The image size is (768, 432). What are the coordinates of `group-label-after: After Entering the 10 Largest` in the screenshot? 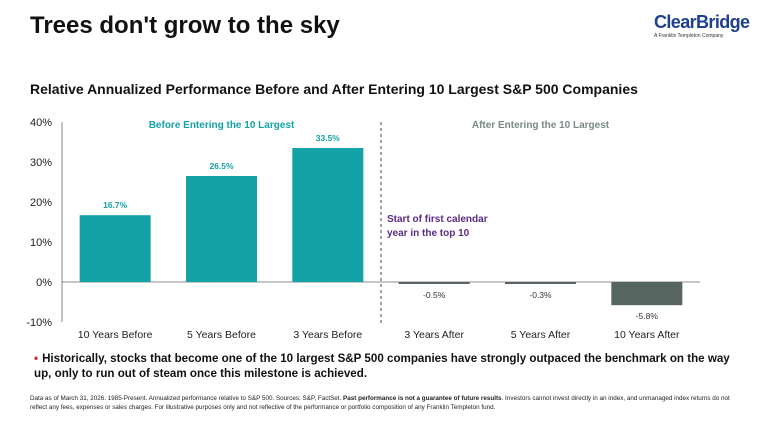 It's located at (541, 125).